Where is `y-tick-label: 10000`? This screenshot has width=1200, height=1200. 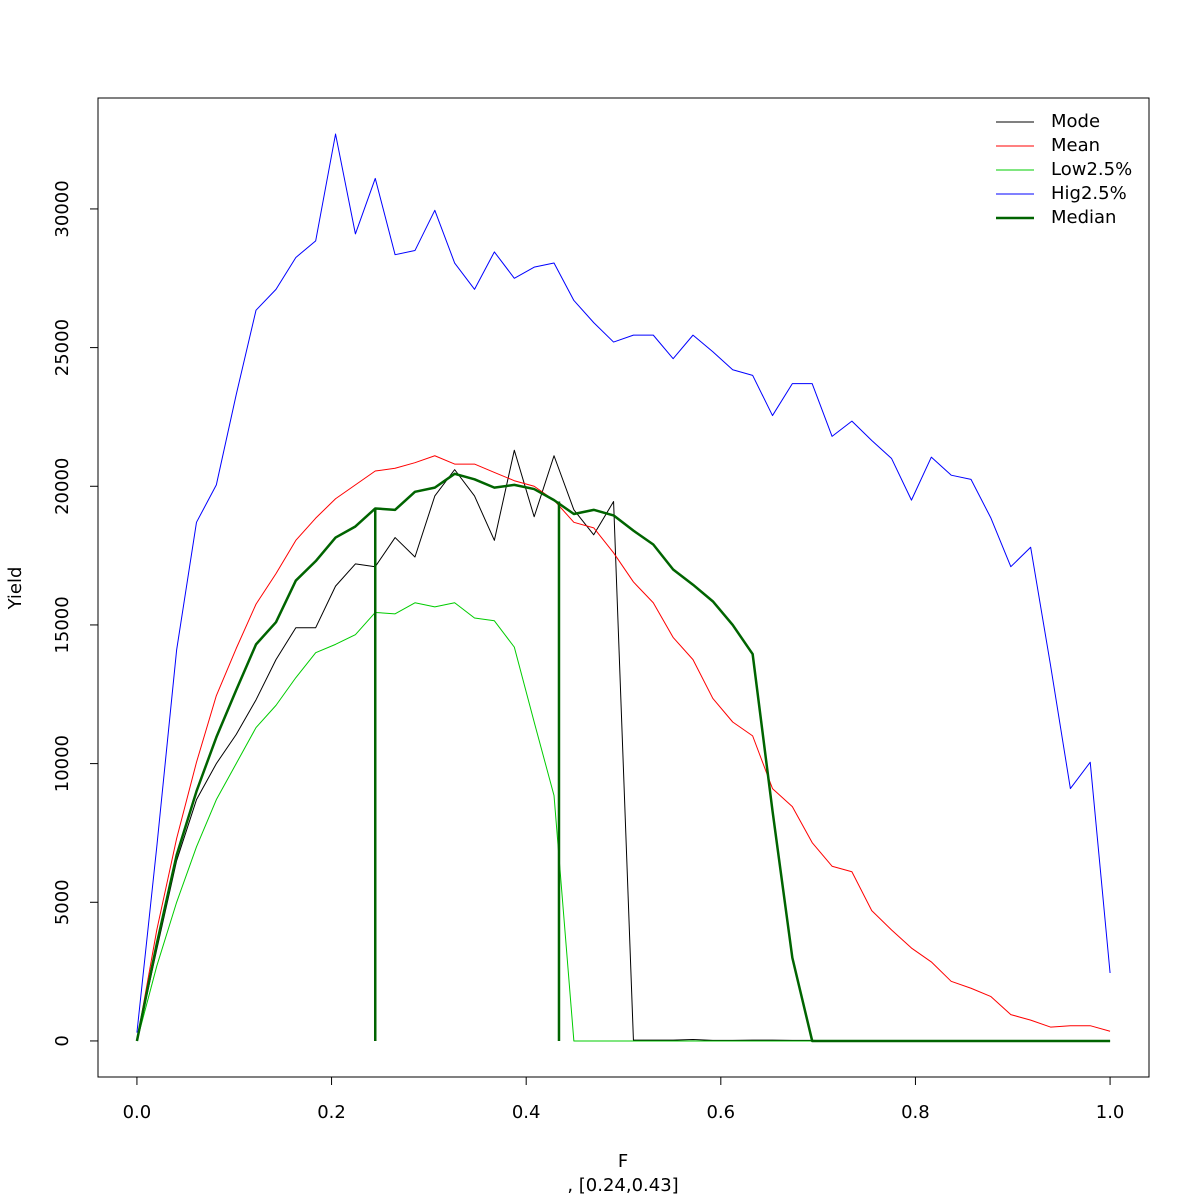 y-tick-label: 10000 is located at coordinates (62, 763).